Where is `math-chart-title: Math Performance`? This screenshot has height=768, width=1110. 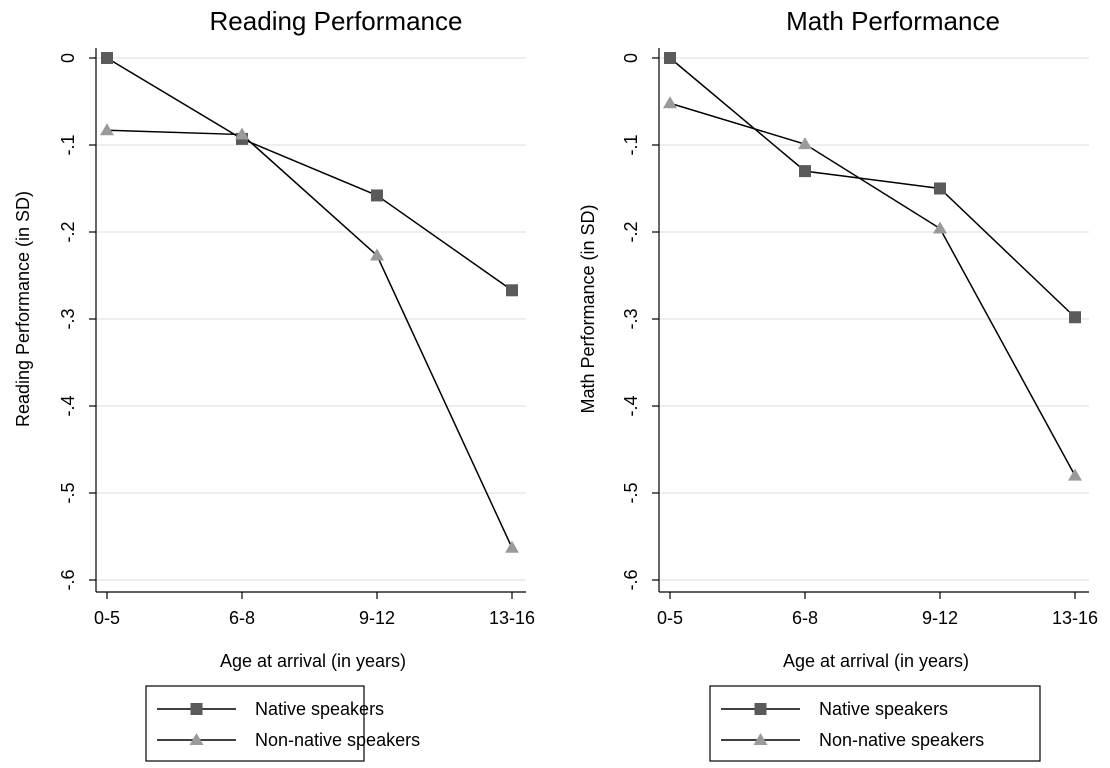
math-chart-title: Math Performance is located at coordinates (893, 21).